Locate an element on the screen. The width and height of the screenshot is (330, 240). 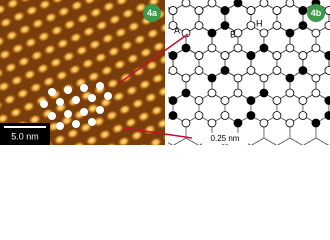
label-backdrop is located at coordinates (225, 138).